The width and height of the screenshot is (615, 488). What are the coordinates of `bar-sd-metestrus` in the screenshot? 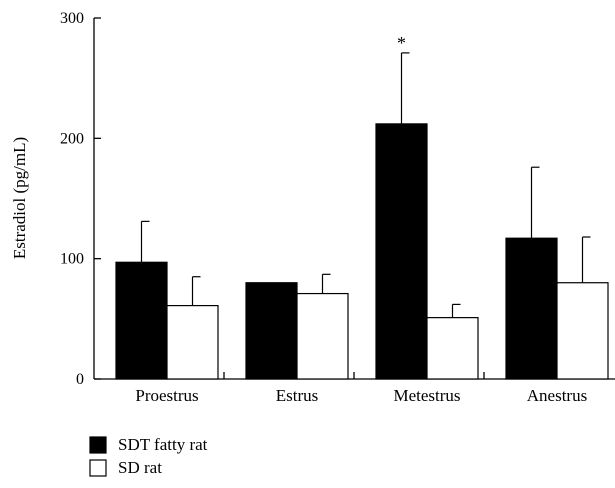 It's located at (452, 348).